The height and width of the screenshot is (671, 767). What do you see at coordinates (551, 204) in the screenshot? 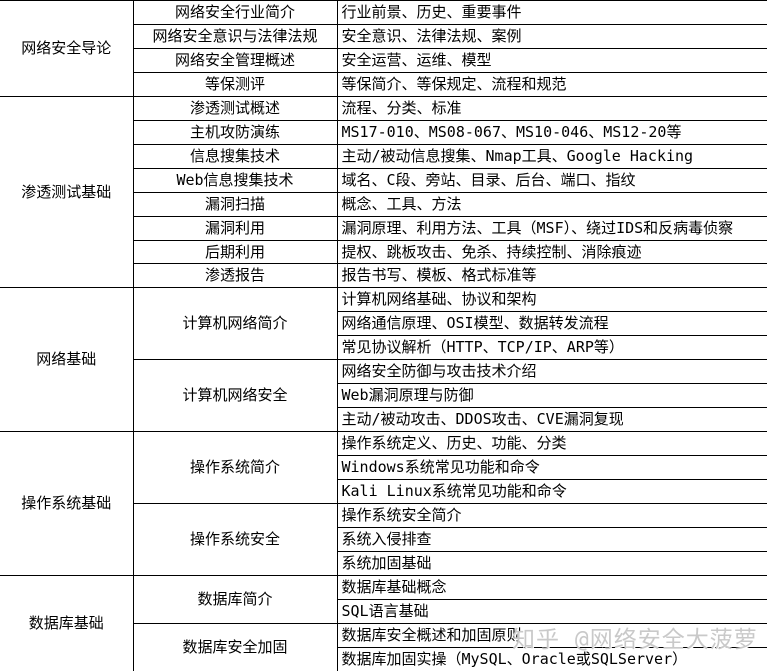
I see `detail-cell: 概念、工具、方法` at bounding box center [551, 204].